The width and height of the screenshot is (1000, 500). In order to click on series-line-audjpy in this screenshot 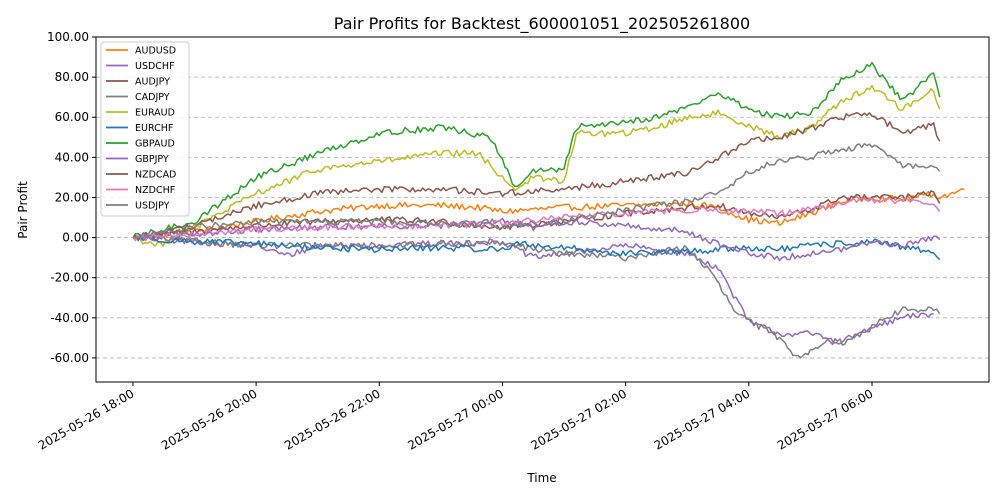, I will do `click(536, 215)`.